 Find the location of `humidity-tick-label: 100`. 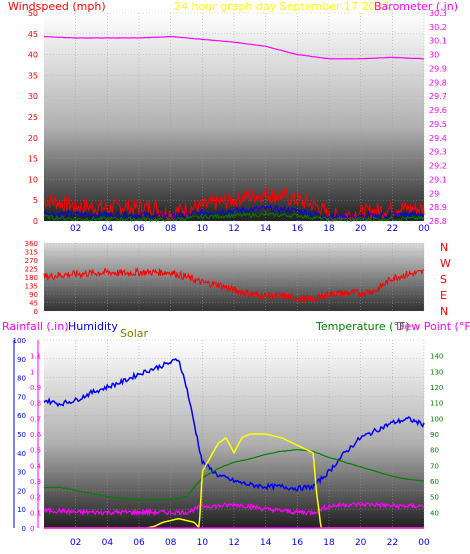

humidity-tick-label: 100 is located at coordinates (19, 341).